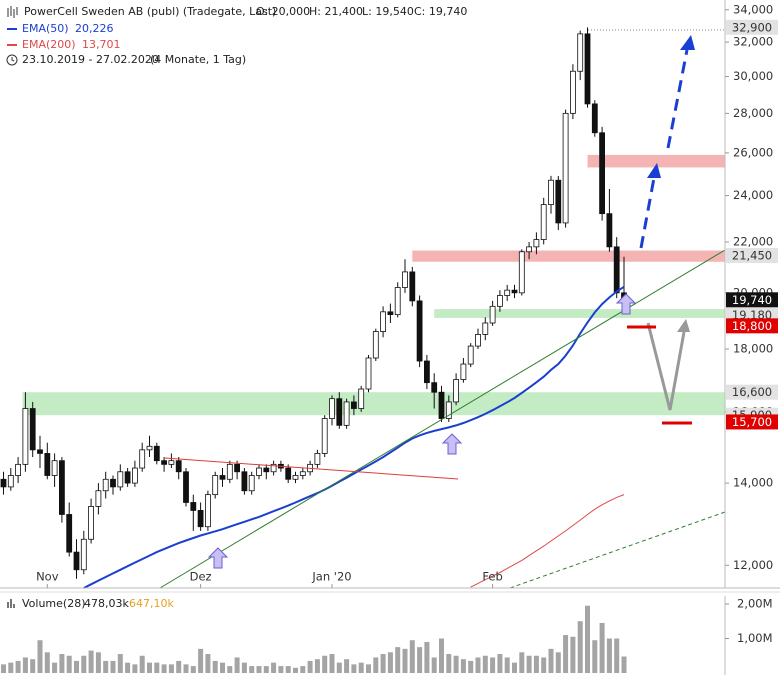 Image resolution: width=780 pixels, height=675 pixels. I want to click on y-tick-label: 26,000, so click(753, 152).